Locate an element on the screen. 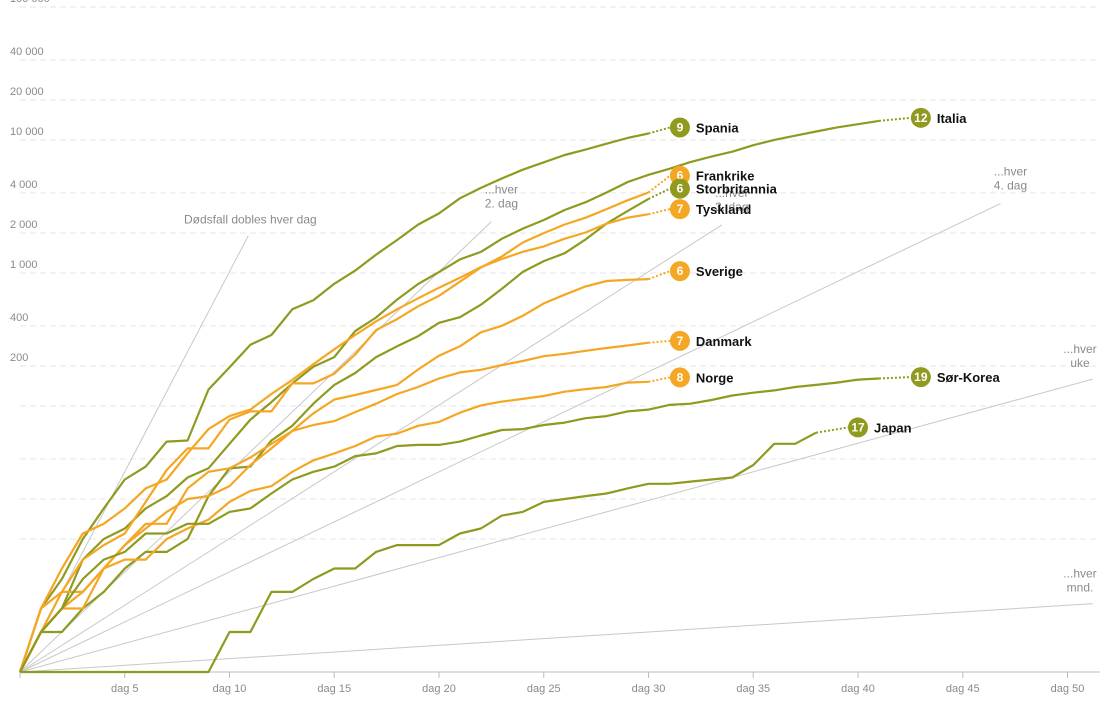 The image size is (1110, 710). reference-line-label: ...hver 3. dag is located at coordinates (731, 200).